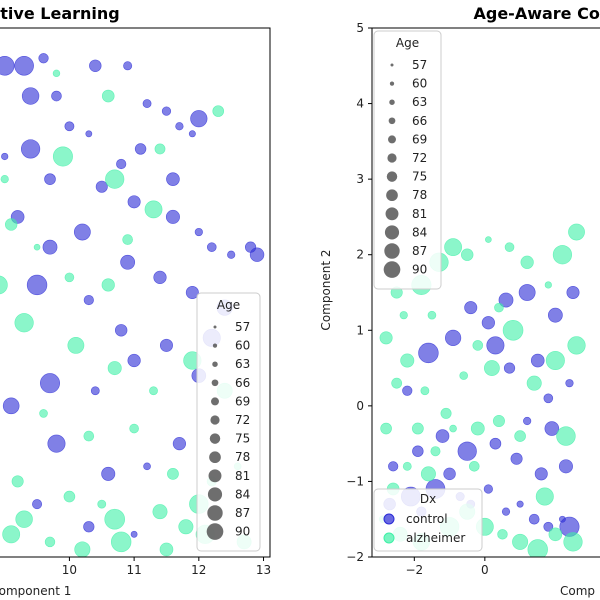  I want to click on age-legend-label: 78, so click(242, 457).